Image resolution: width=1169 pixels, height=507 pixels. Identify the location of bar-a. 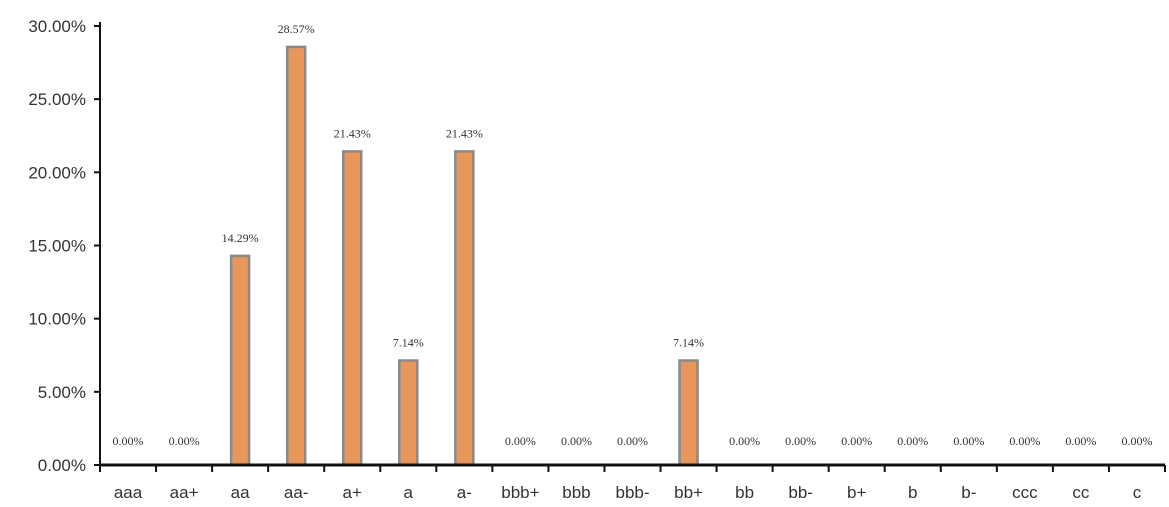
(408, 413).